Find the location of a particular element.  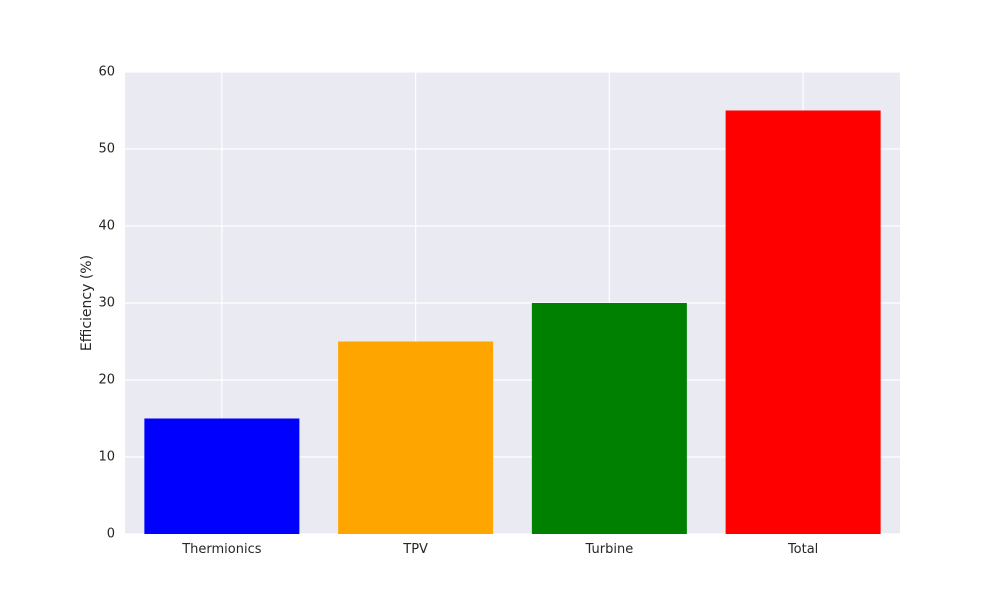

y-tick-label: 50 is located at coordinates (106, 149).